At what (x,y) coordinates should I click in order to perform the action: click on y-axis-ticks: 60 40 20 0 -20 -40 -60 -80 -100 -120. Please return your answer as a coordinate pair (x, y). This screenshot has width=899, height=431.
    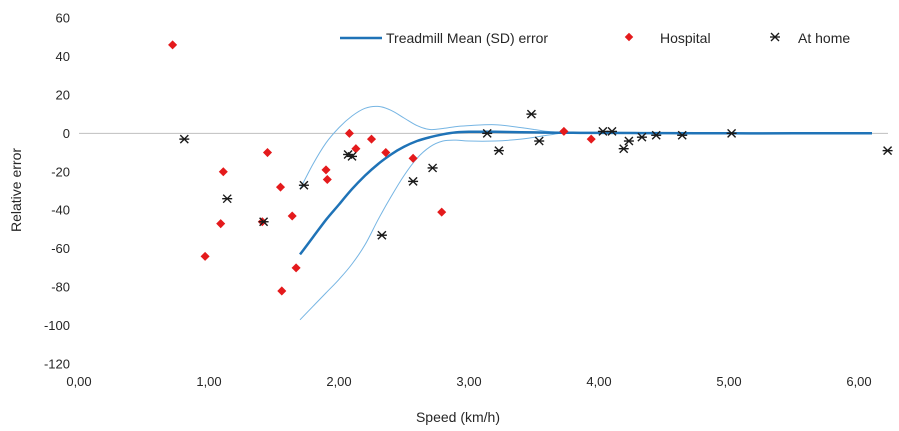
    Looking at the image, I should click on (57, 191).